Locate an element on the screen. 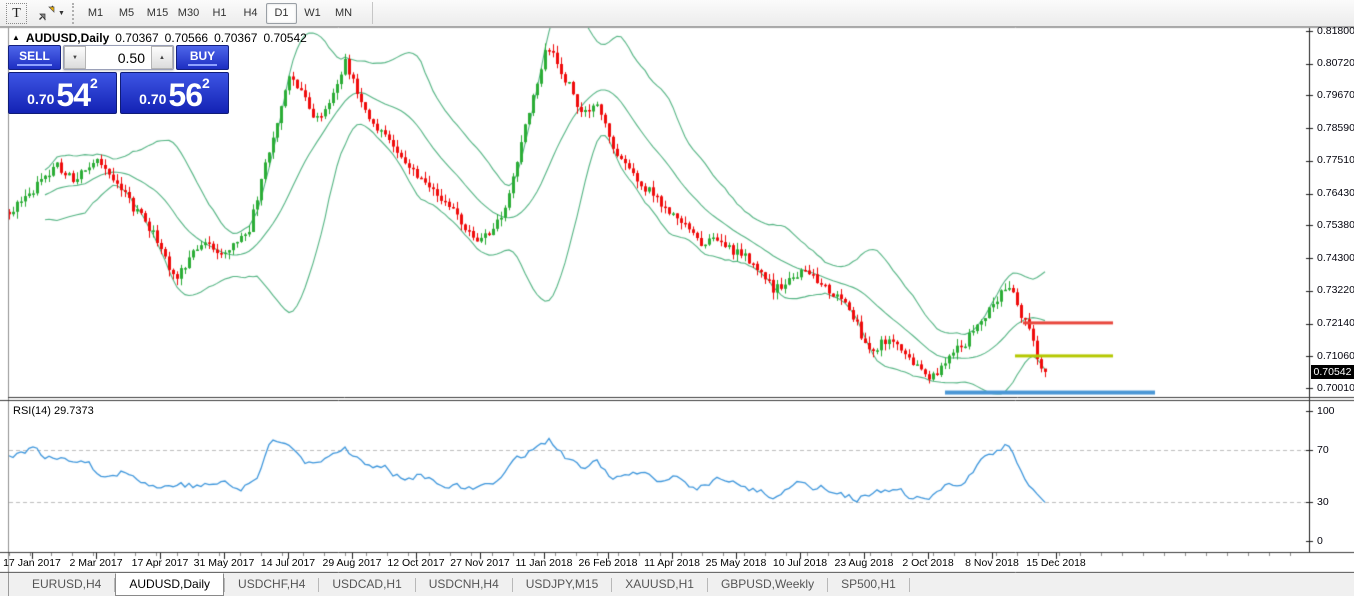 This screenshot has width=1354, height=596. sell-button-label: SELL is located at coordinates (34, 57).